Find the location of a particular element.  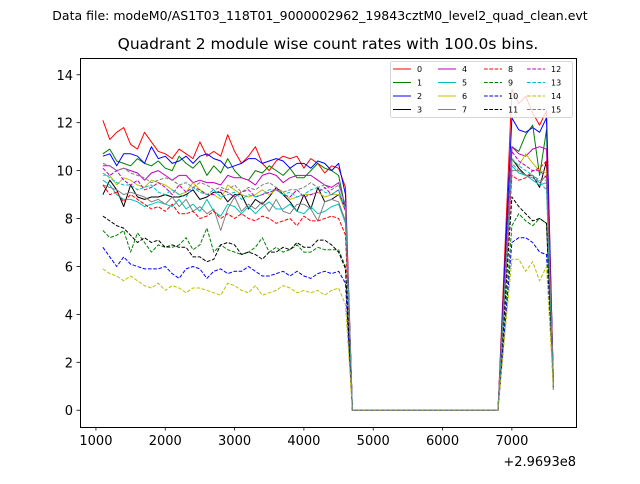

legend-label-5: 5 is located at coordinates (464, 83).